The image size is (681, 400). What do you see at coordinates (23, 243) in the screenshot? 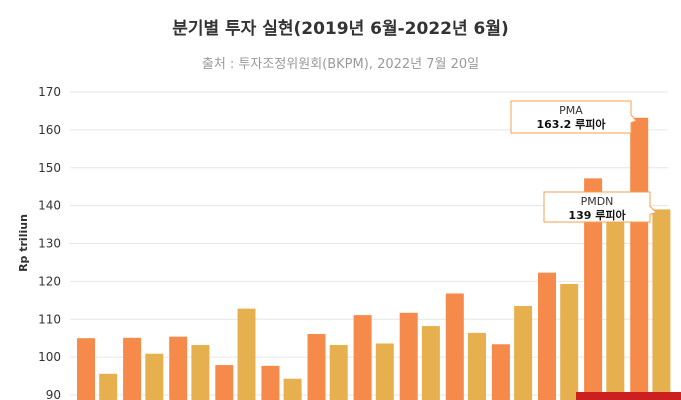
I see `y-axis-label: Rp triliun` at bounding box center [23, 243].